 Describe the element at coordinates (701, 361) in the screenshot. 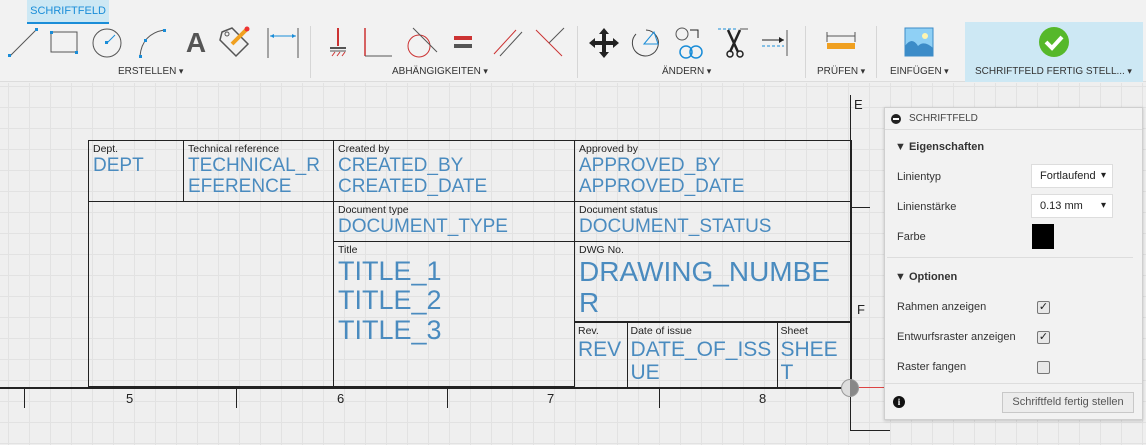

I see `value-date-issue: DATE_OF_ISSUE` at that location.